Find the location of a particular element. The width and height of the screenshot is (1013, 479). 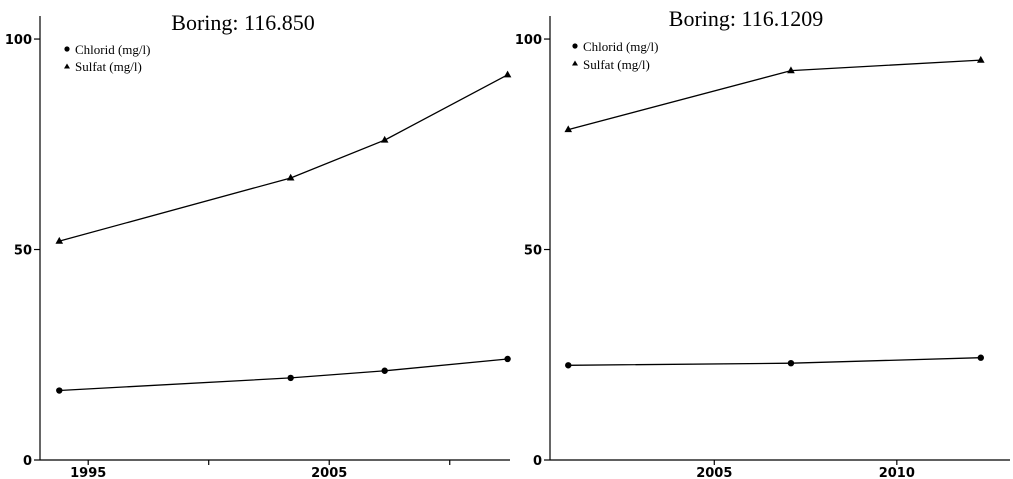

chart-title: Boring: 116.1209 is located at coordinates (746, 18).